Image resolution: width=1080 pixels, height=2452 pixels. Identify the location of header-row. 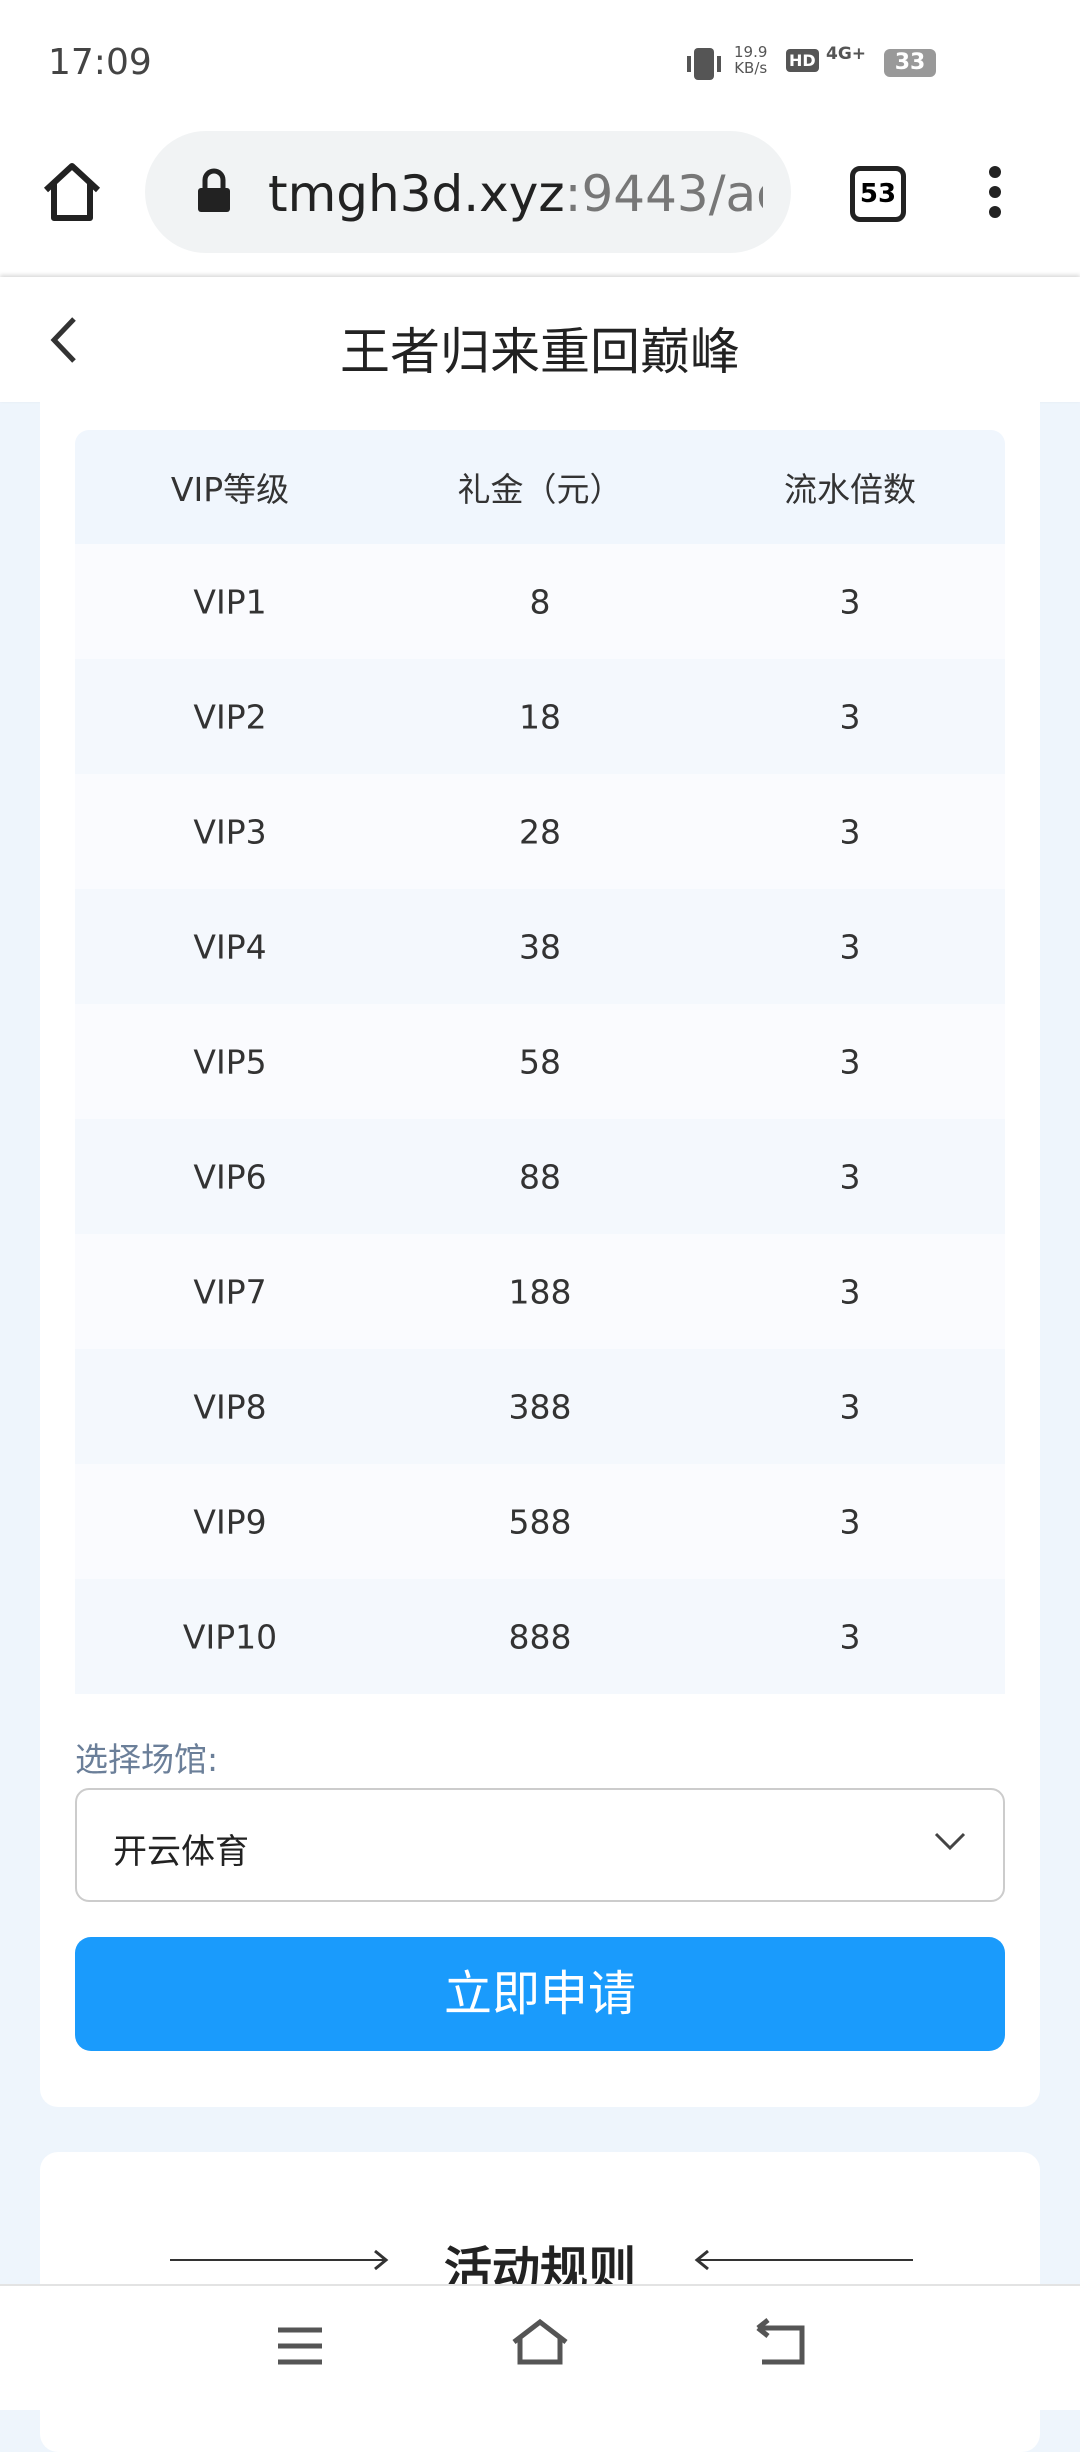
(540, 487).